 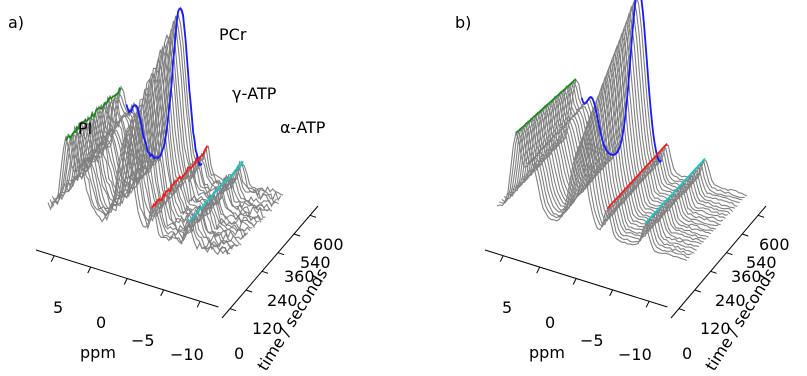 What do you see at coordinates (463, 22) in the screenshot?
I see `panel-label: b)` at bounding box center [463, 22].